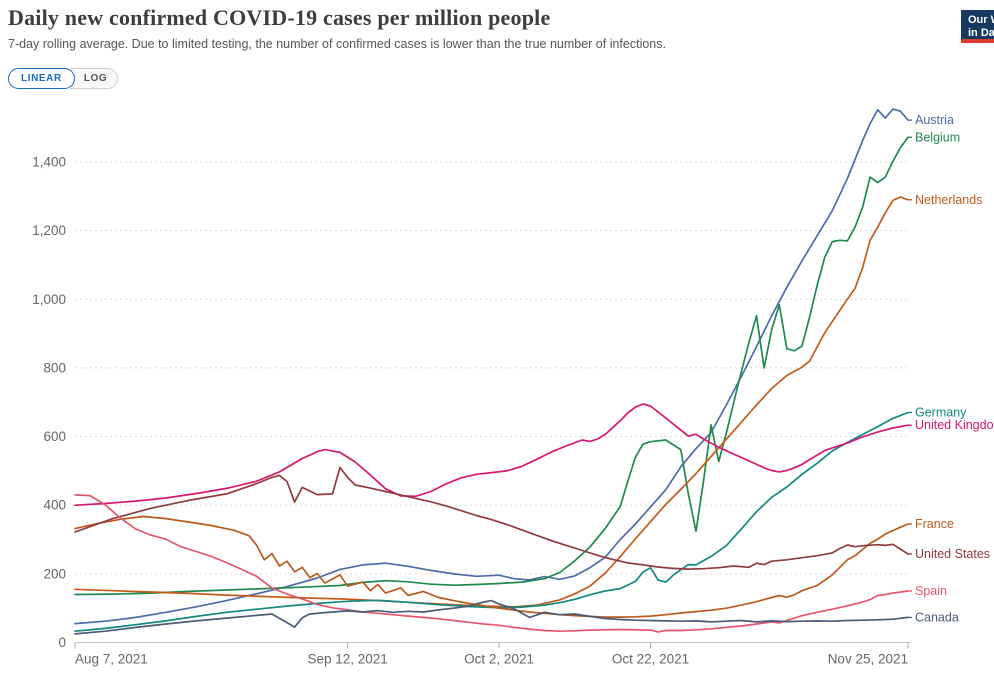  I want to click on y-tick-label: 800, so click(54, 367).